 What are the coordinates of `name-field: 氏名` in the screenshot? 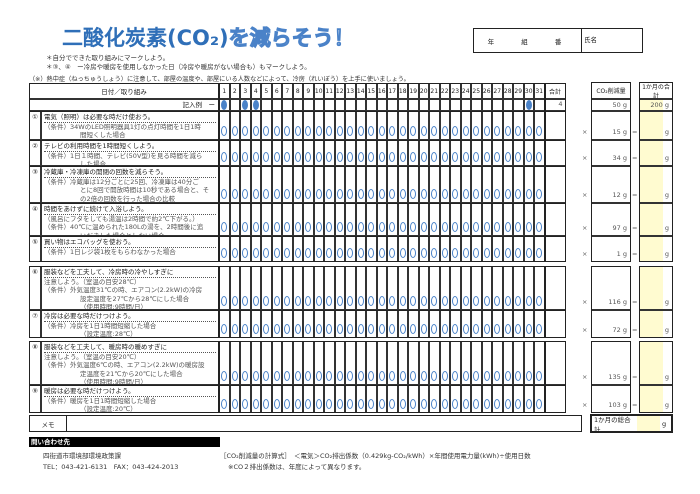 It's located at (590, 40).